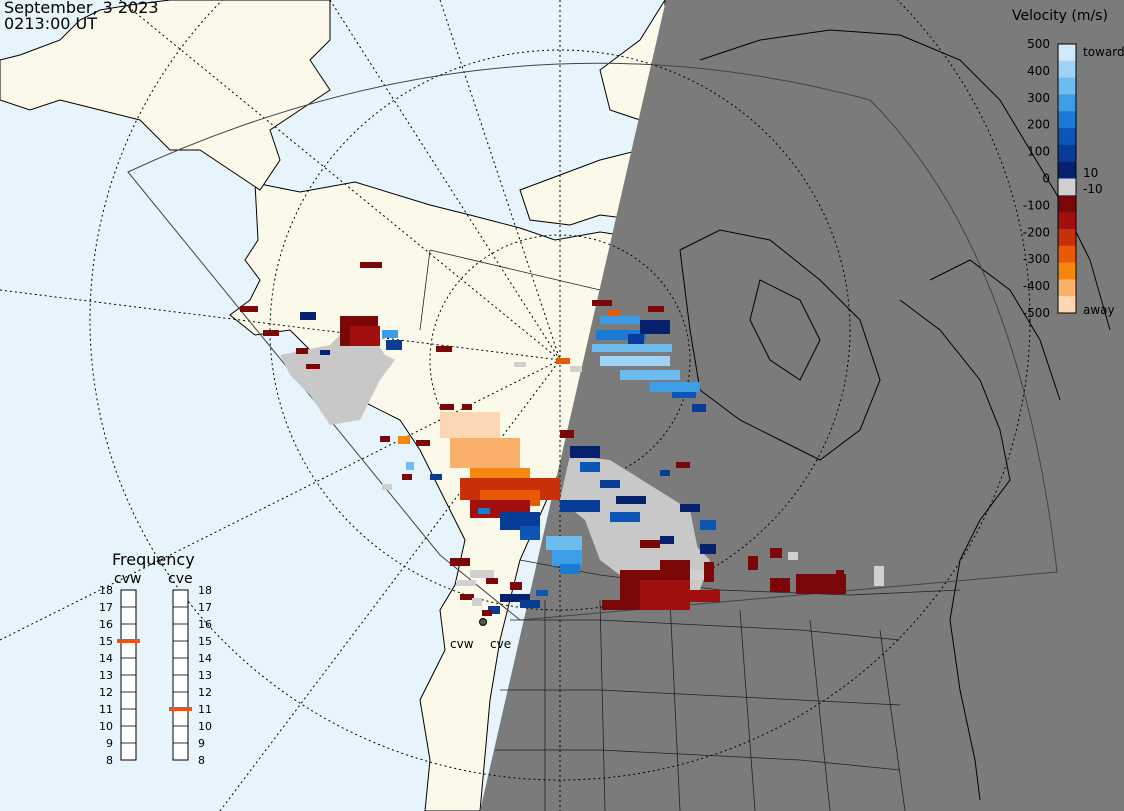 This screenshot has width=1124, height=811. What do you see at coordinates (1038, 44) in the screenshot?
I see `velocity-tick-label: 500` at bounding box center [1038, 44].